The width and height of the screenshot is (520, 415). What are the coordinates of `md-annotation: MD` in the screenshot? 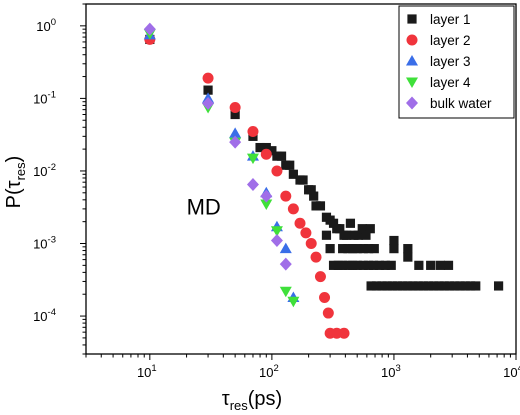 It's located at (204, 207).